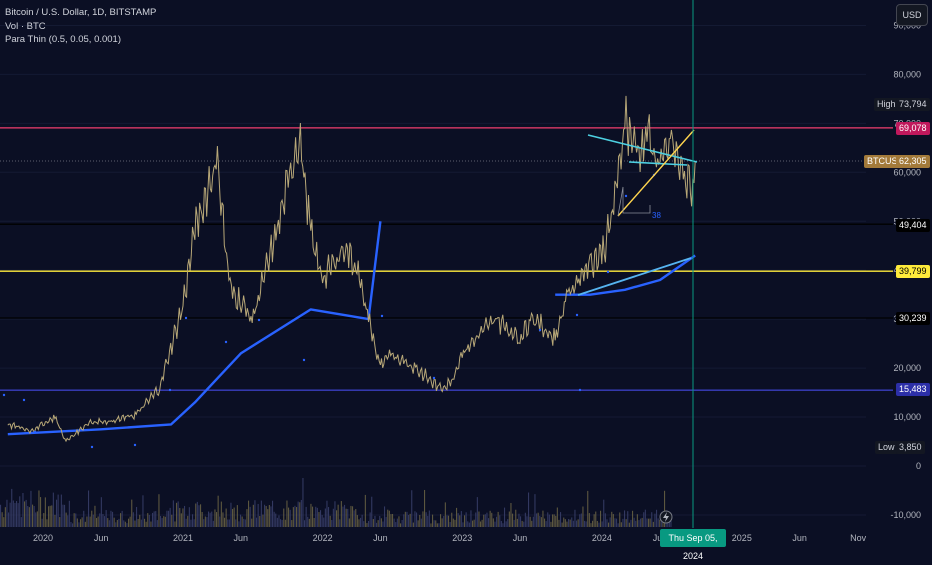 The width and height of the screenshot is (932, 565). What do you see at coordinates (634, 276) in the screenshot?
I see `trendline-ma-ext` at bounding box center [634, 276].